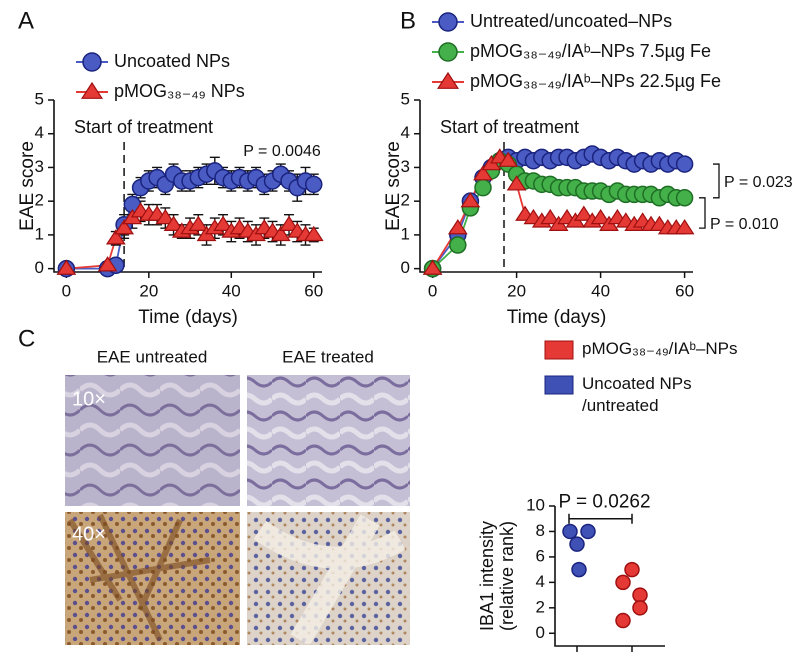  What do you see at coordinates (487, 576) in the screenshot?
I see `y-axis-label: IBA1 intensity` at bounding box center [487, 576].